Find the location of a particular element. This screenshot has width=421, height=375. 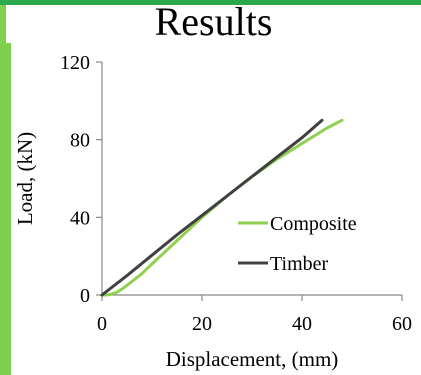

legend-label-timber: Timber is located at coordinates (299, 264).